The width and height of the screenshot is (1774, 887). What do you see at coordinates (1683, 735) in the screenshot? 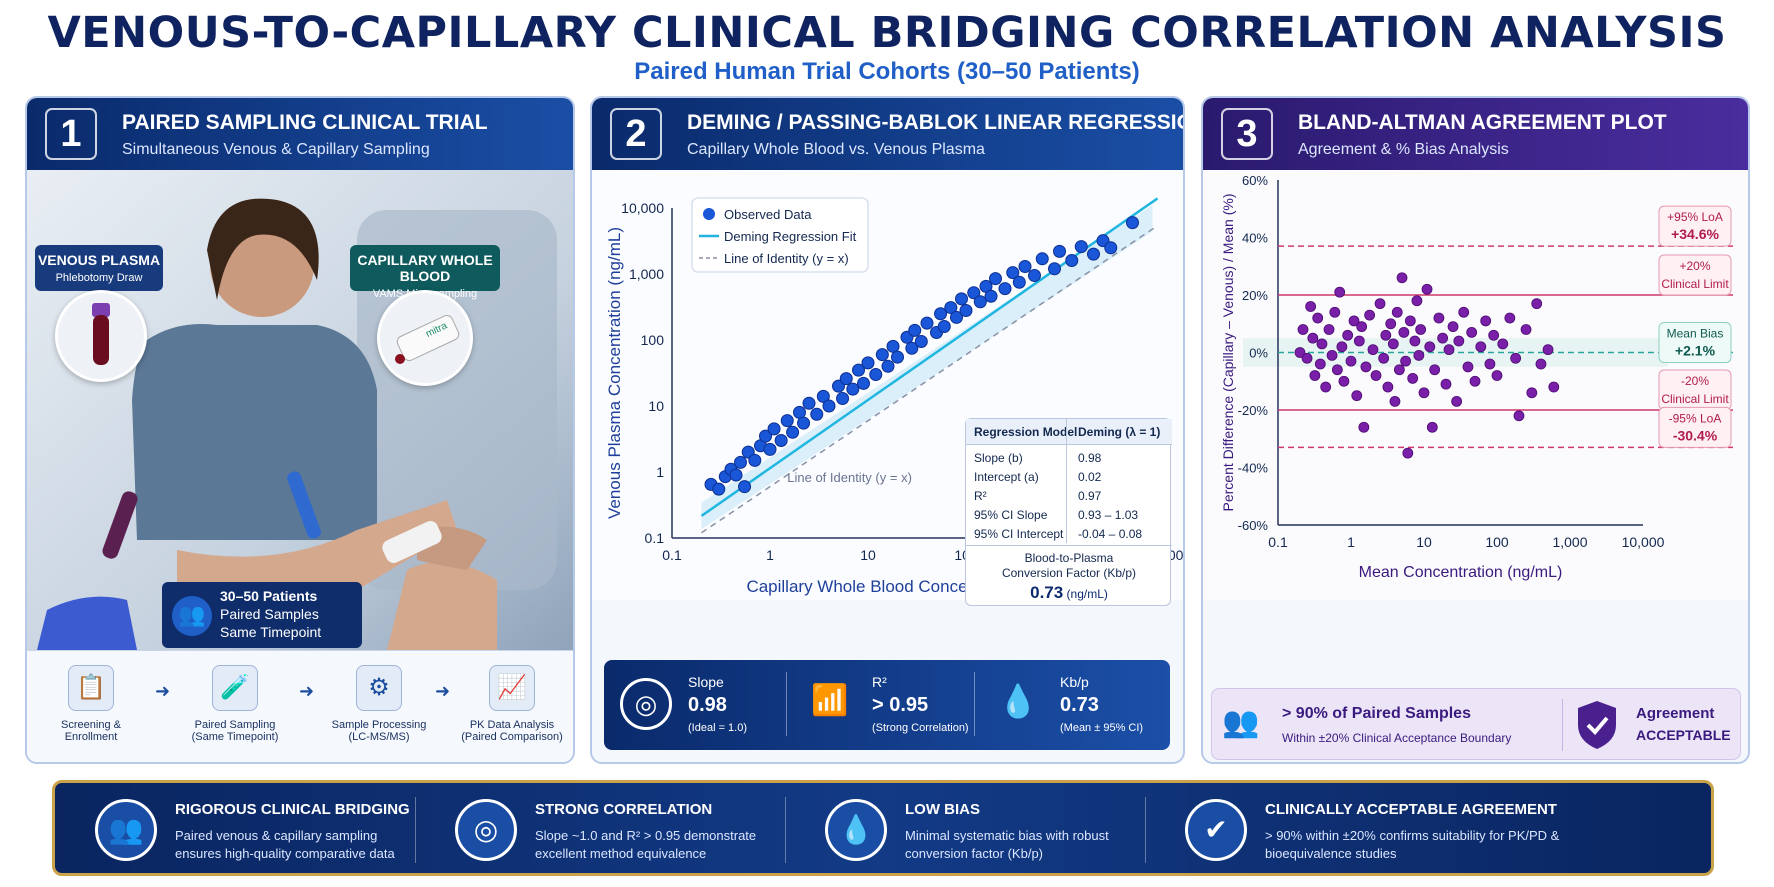
I see `agreement-badge-2: ACCEPTABLE` at bounding box center [1683, 735].